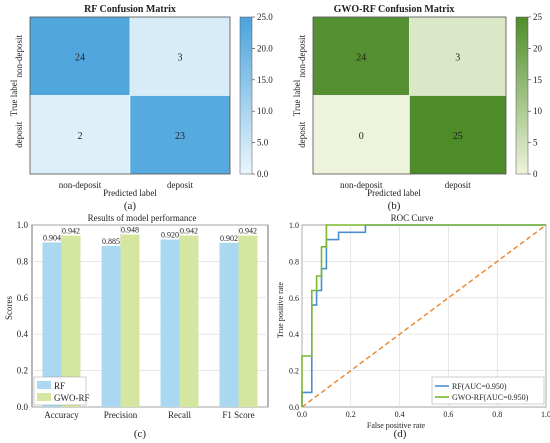  I want to click on bar-legend-label: GWO-RF, so click(72, 398).